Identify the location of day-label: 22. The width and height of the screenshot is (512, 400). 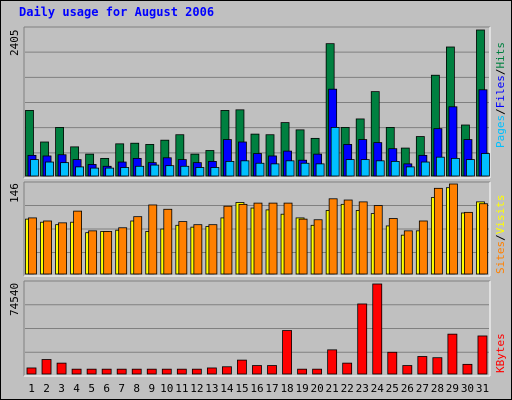
(347, 388).